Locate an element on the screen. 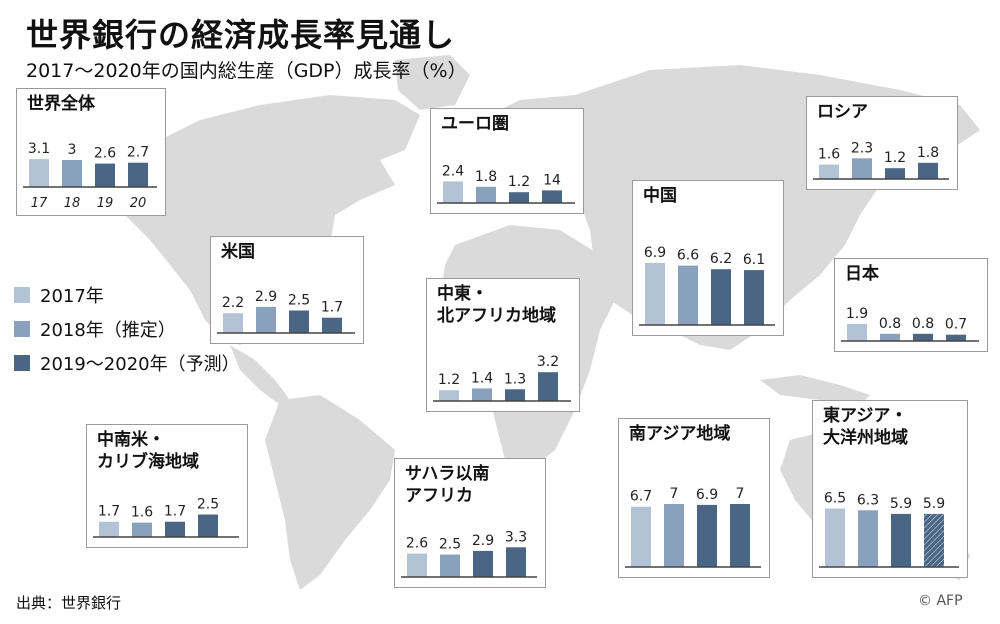  panel-japan: 日本 1.9 0.8 0.8 0.7 is located at coordinates (911, 305).